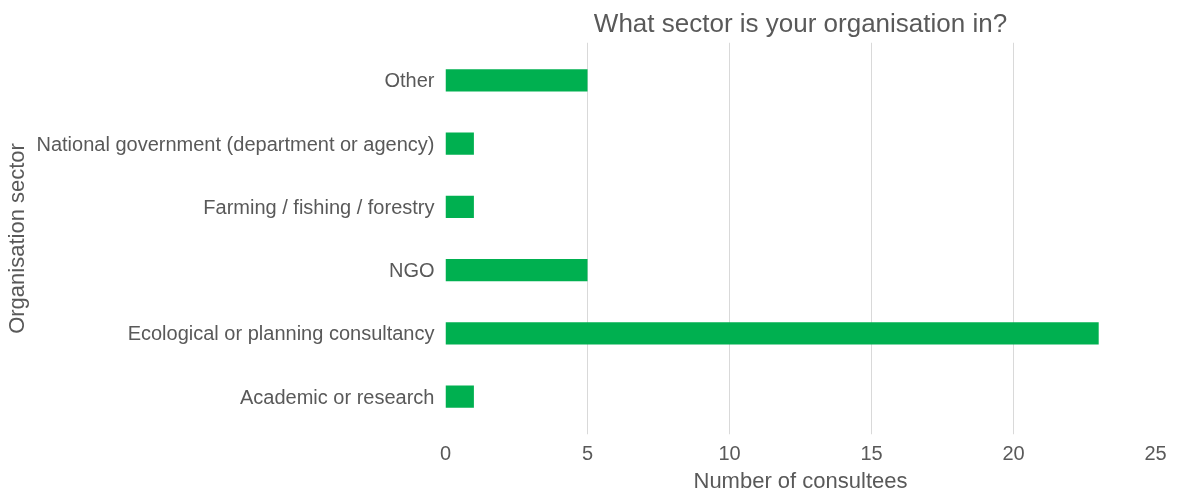 The image size is (1203, 504). Describe the element at coordinates (319, 206) in the screenshot. I see `y-tick-label: Farming / fishing / forestry` at that location.